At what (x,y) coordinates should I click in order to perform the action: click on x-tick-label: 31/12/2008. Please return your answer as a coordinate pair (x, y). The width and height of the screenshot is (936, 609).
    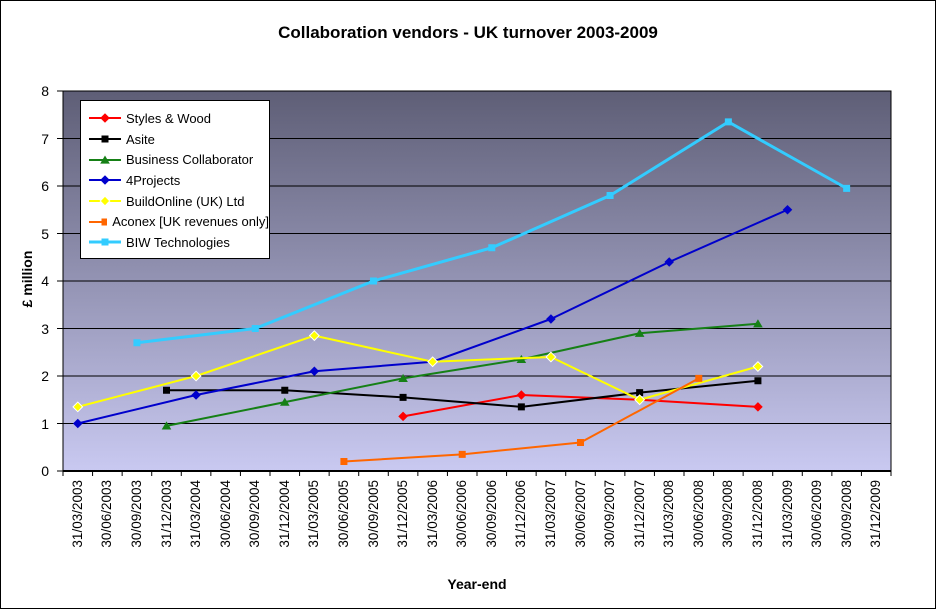
    Looking at the image, I should click on (757, 514).